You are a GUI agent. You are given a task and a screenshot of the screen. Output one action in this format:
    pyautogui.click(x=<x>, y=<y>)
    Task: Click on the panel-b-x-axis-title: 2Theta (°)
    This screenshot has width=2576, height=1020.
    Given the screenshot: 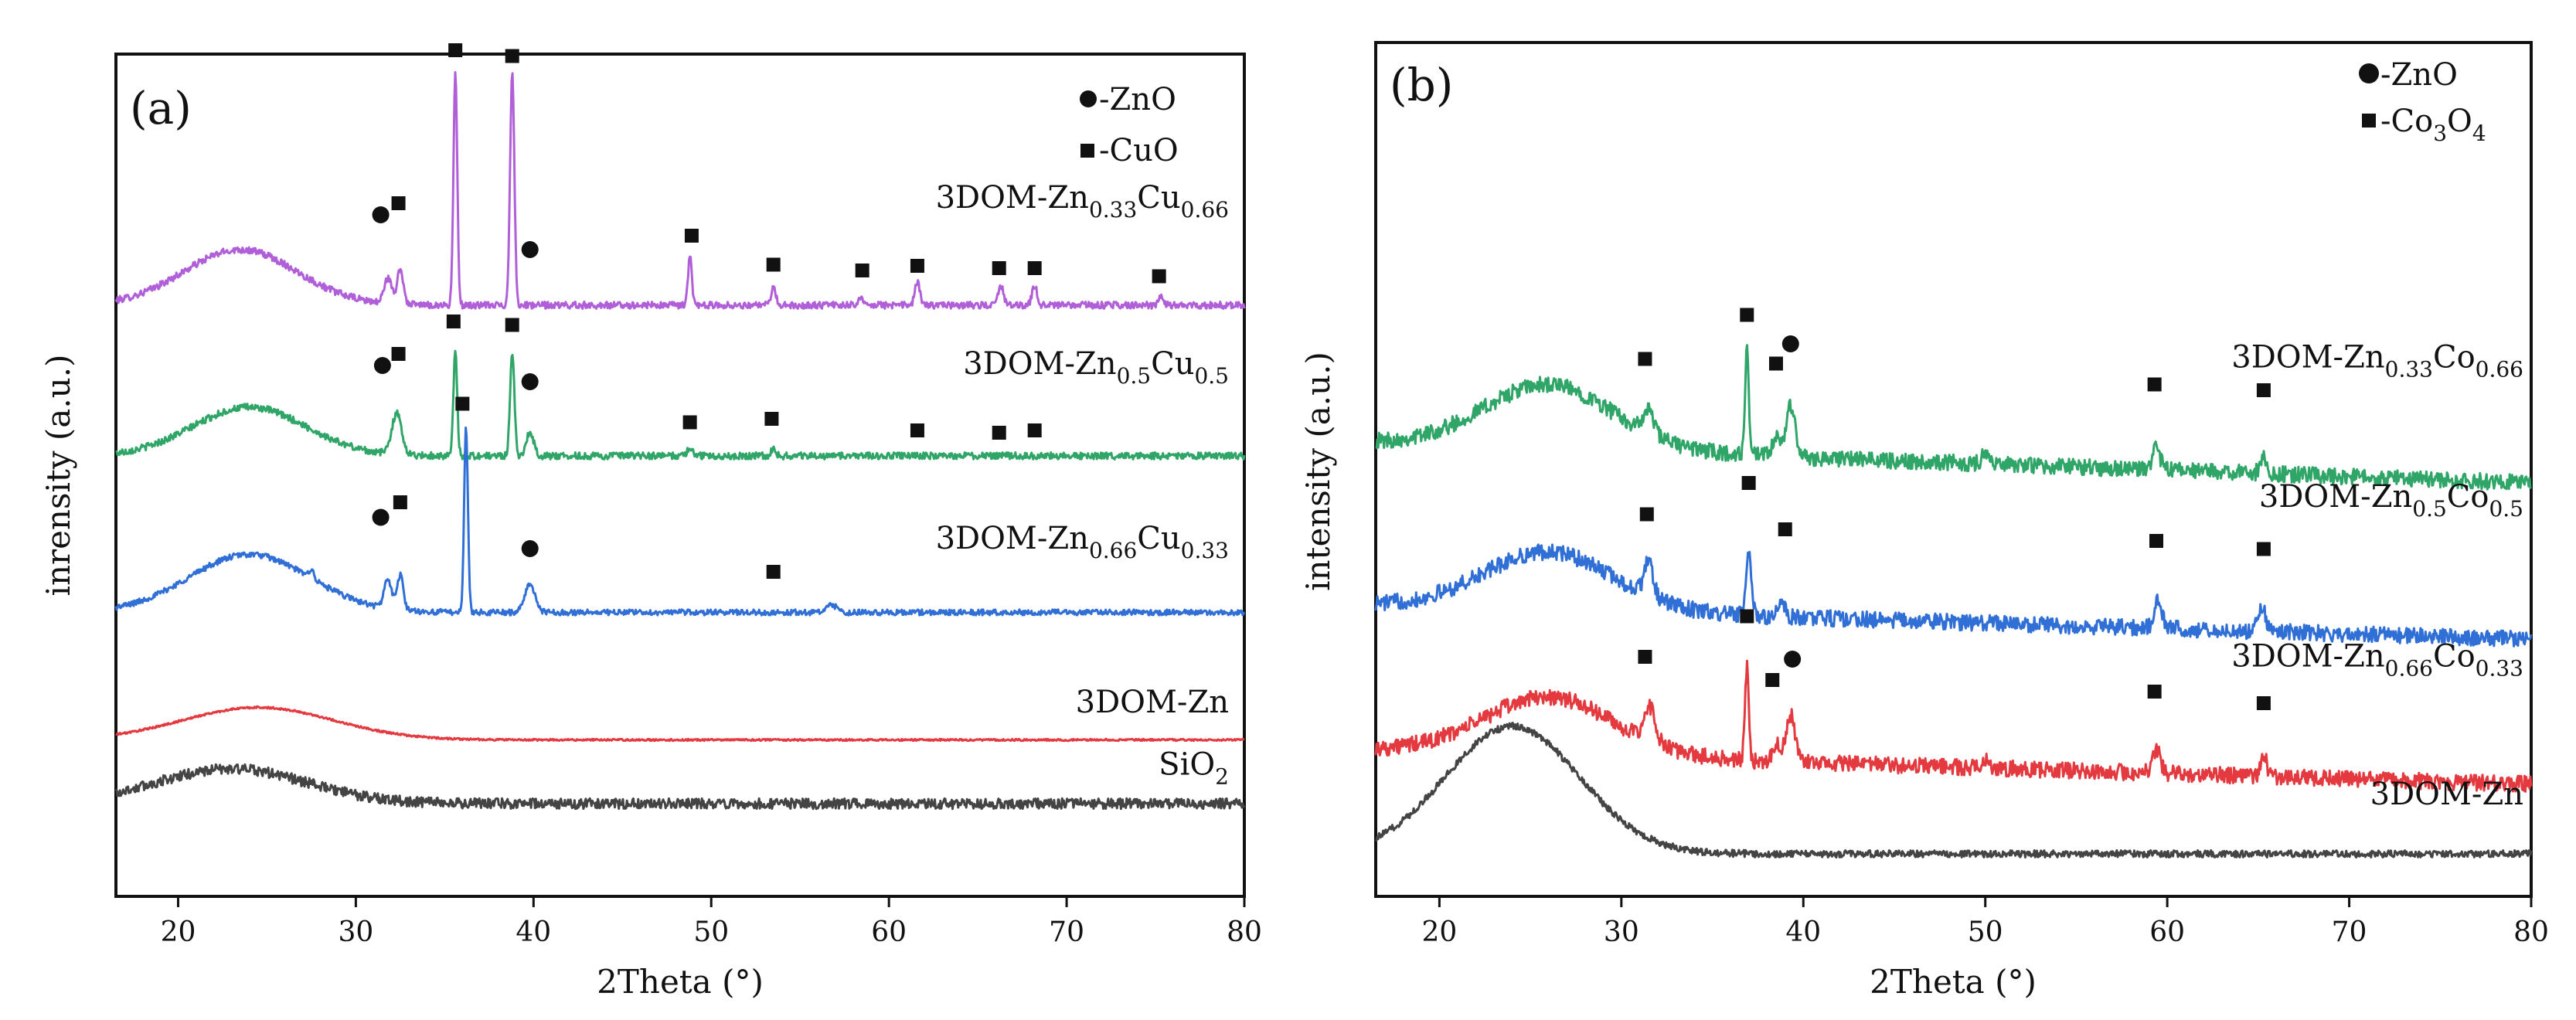 What is the action you would take?
    pyautogui.click(x=1953, y=982)
    